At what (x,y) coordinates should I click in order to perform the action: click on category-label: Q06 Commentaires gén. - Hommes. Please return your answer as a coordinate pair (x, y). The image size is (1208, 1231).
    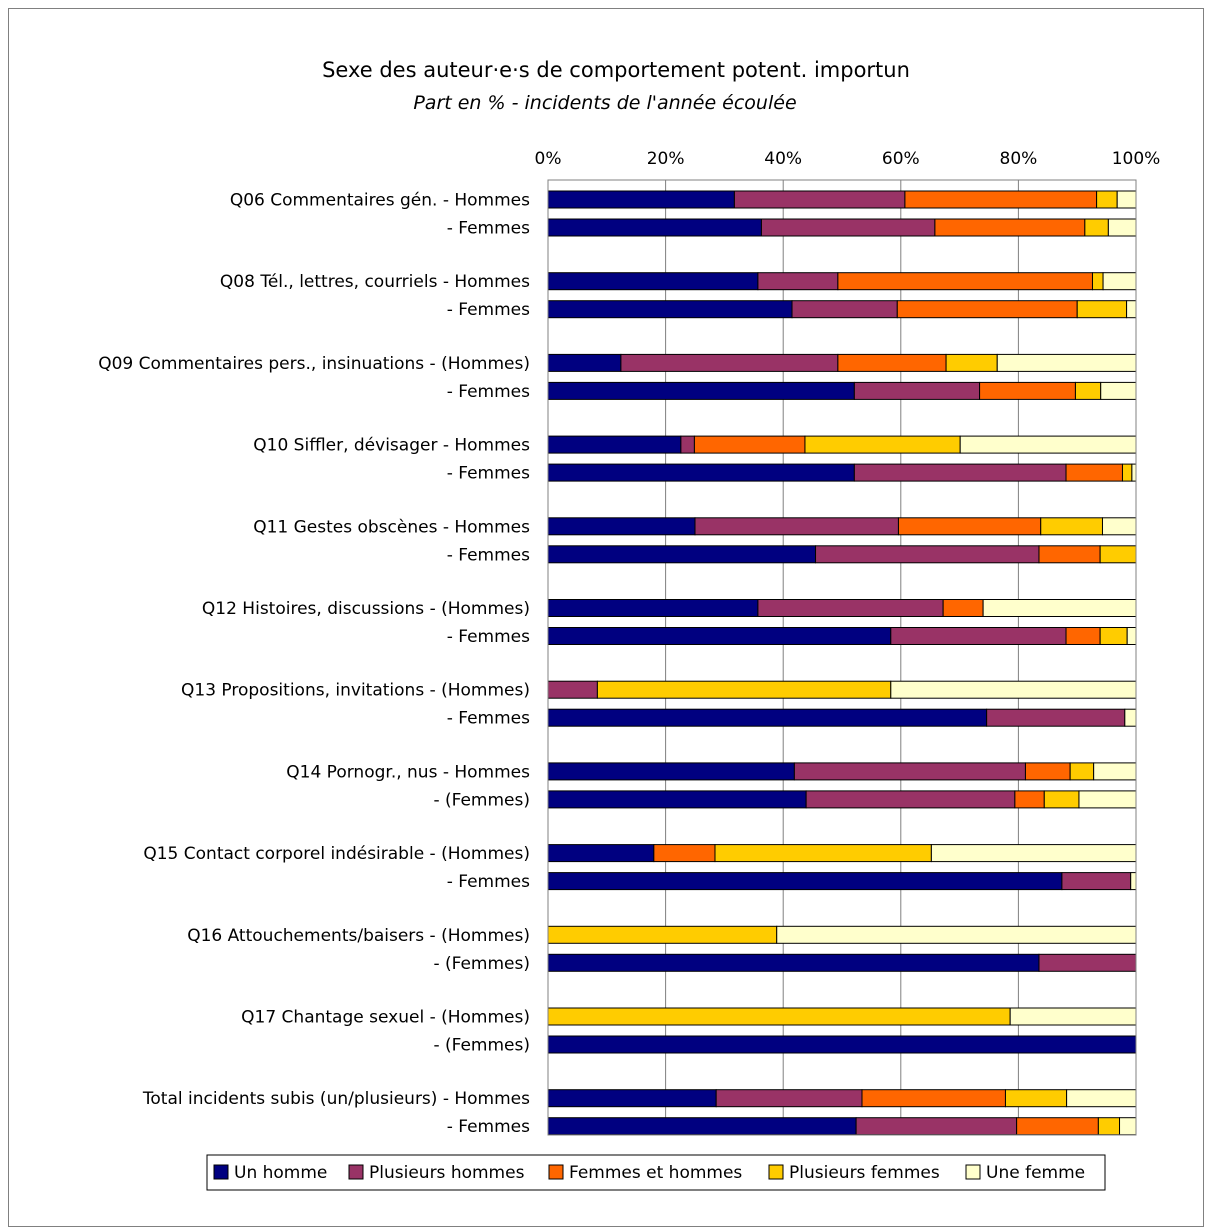
    Looking at the image, I should click on (380, 201).